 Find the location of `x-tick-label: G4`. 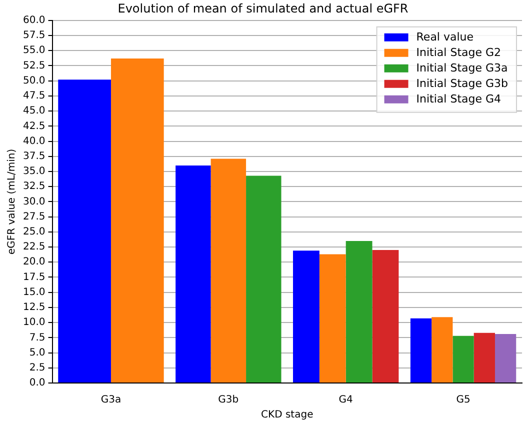

x-tick-label: G4 is located at coordinates (345, 400).